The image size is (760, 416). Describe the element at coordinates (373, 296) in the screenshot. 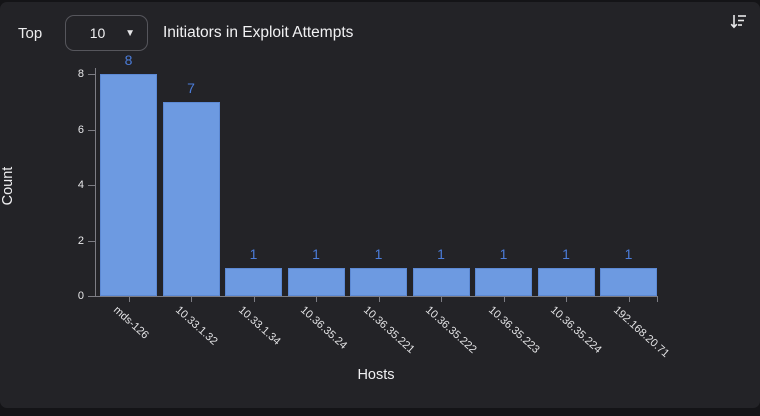

I see `x-axis-line` at that location.